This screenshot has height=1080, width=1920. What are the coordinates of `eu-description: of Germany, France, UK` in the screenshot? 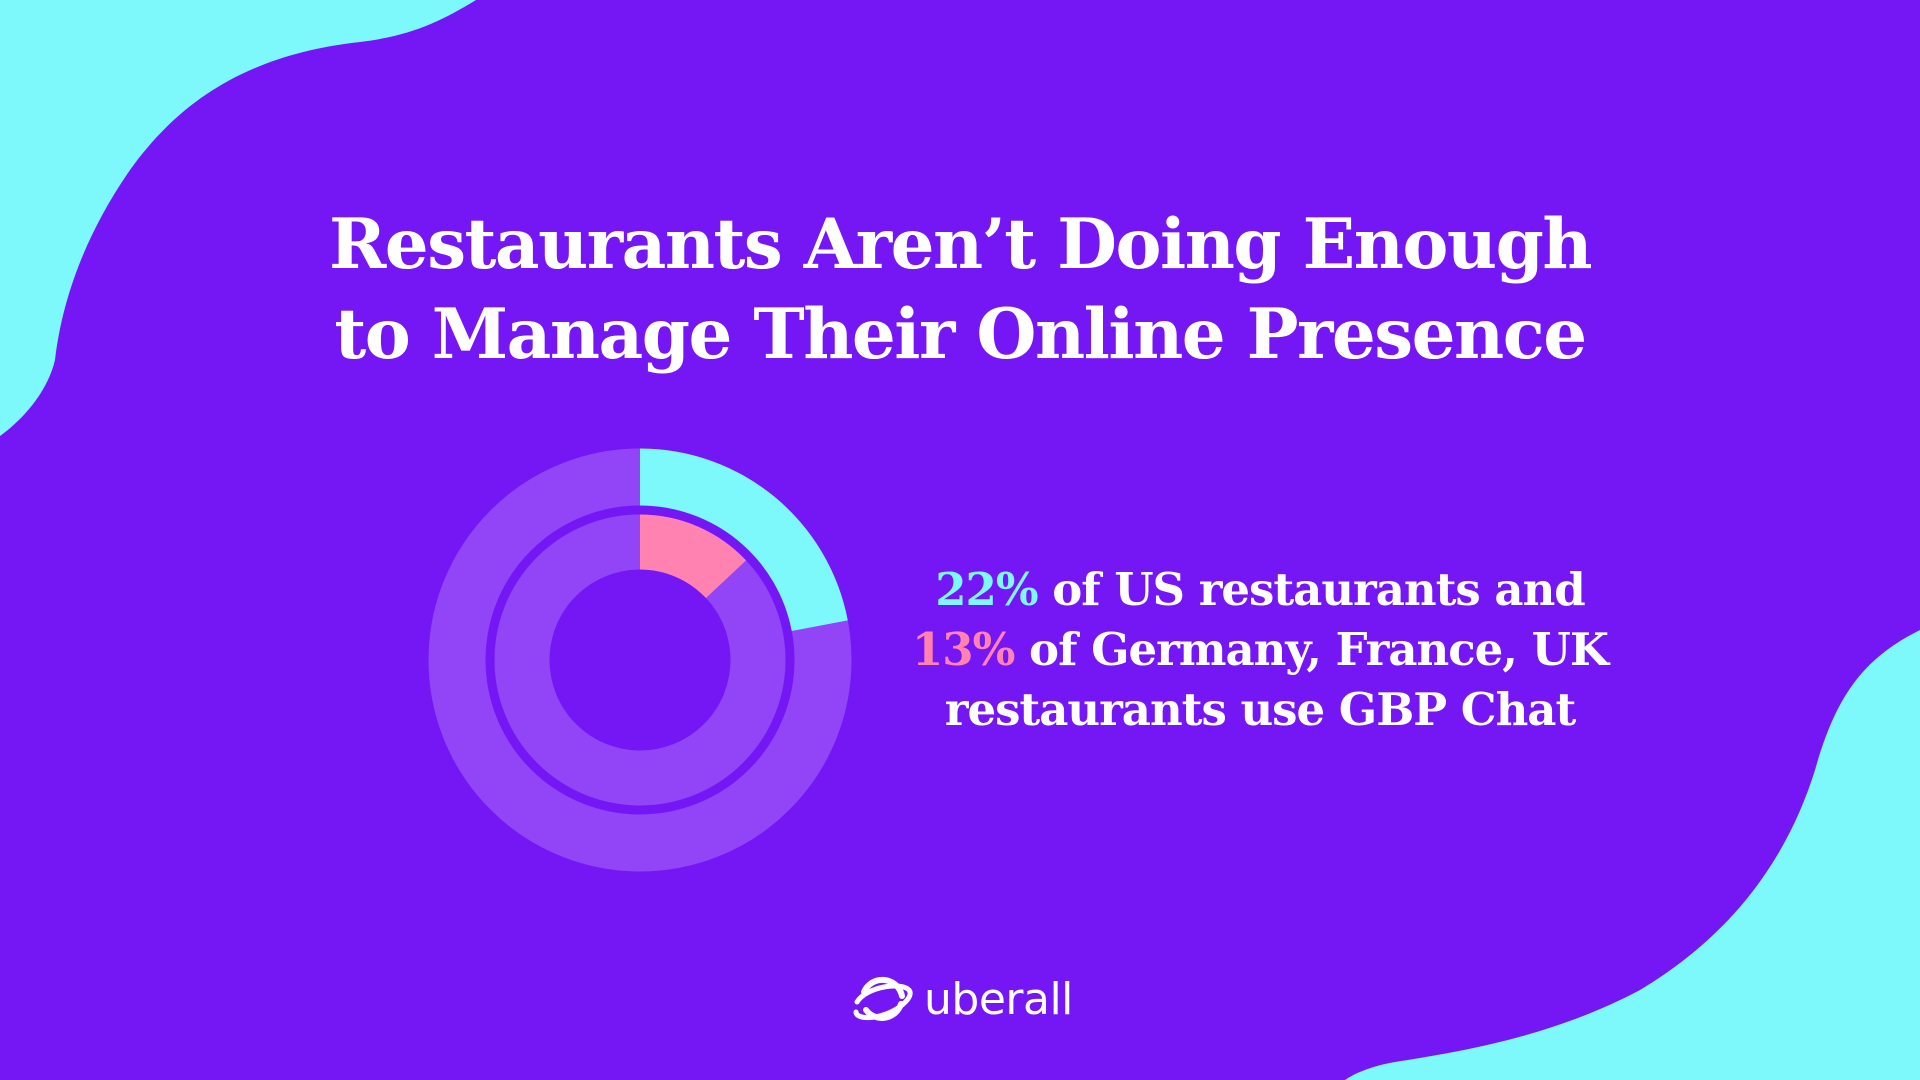 It's located at (1311, 649).